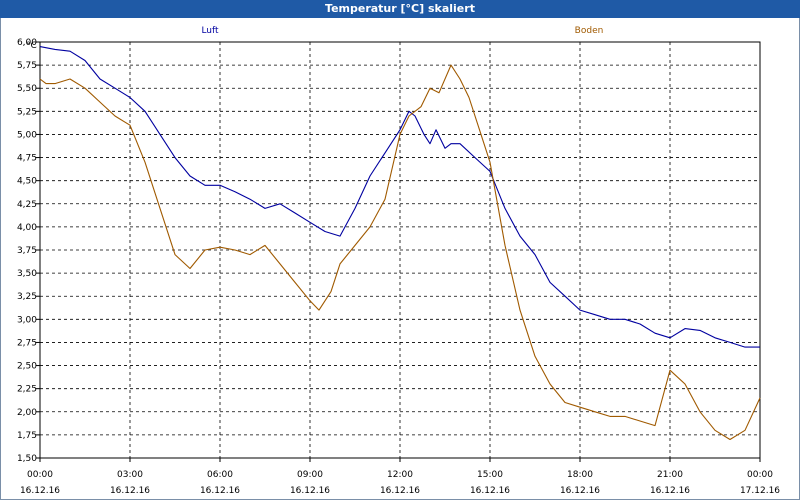  I want to click on y-tick-label: 3,50, so click(27, 274).